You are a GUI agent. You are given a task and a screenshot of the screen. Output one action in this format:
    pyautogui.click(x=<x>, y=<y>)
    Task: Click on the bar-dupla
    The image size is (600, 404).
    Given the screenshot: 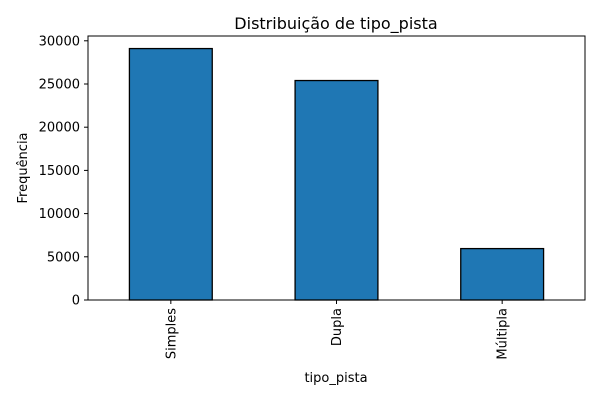 What is the action you would take?
    pyautogui.click(x=336, y=190)
    